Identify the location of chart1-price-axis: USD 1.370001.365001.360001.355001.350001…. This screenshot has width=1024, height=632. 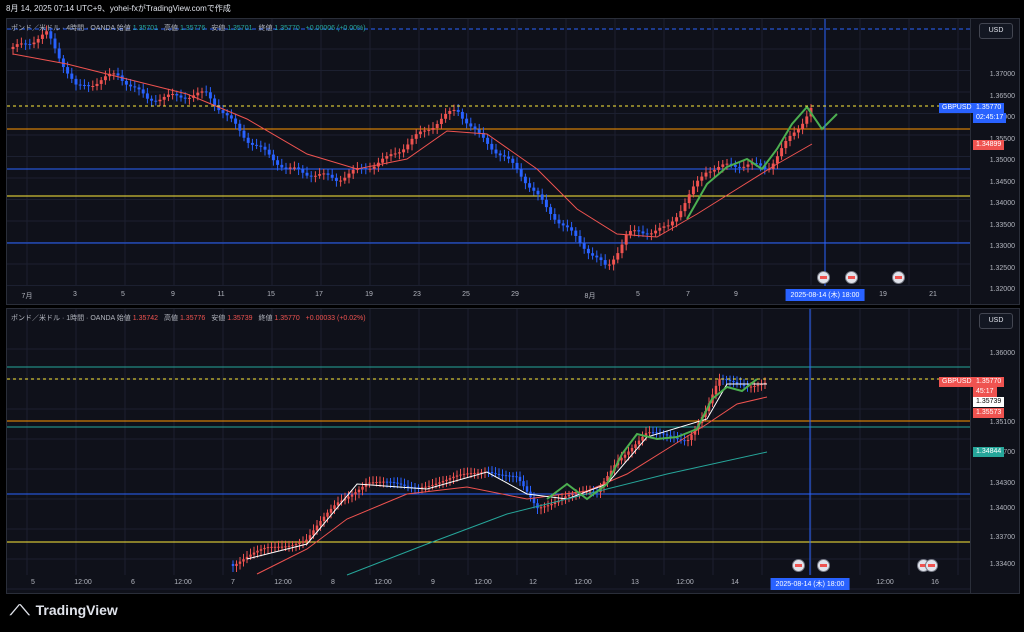
(994, 161).